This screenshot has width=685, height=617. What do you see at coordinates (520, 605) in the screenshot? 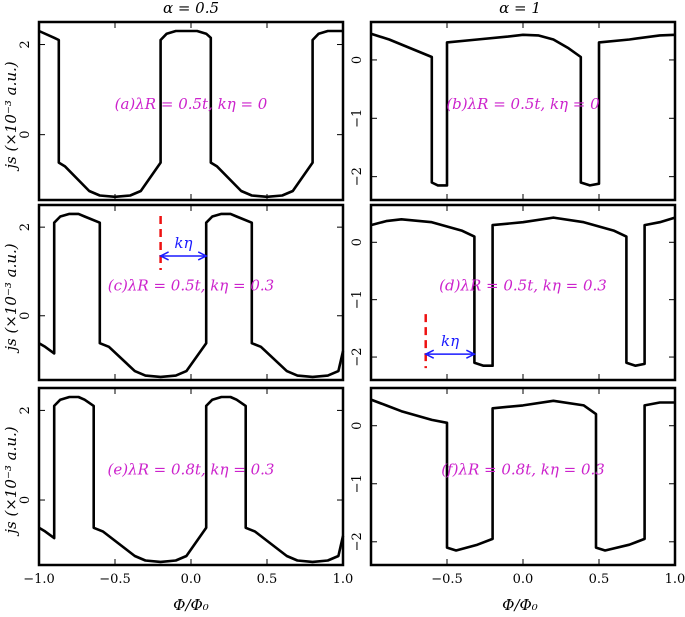
I see `xlabel-right: Φ/Φ₀` at bounding box center [520, 605].